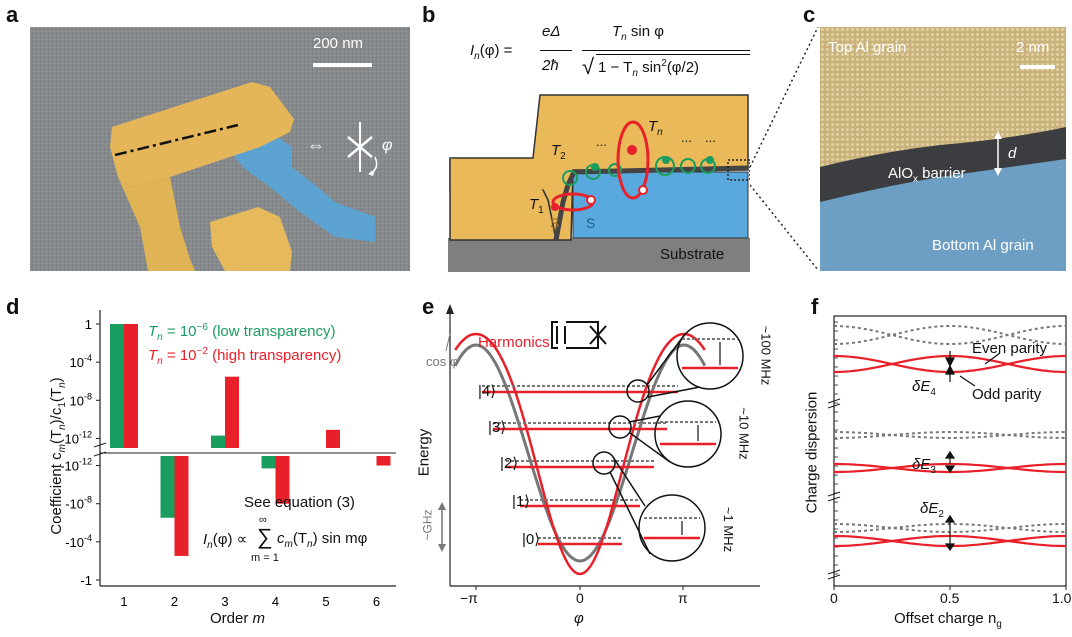  What do you see at coordinates (429, 14) in the screenshot?
I see `panel-label-b: b` at bounding box center [429, 14].